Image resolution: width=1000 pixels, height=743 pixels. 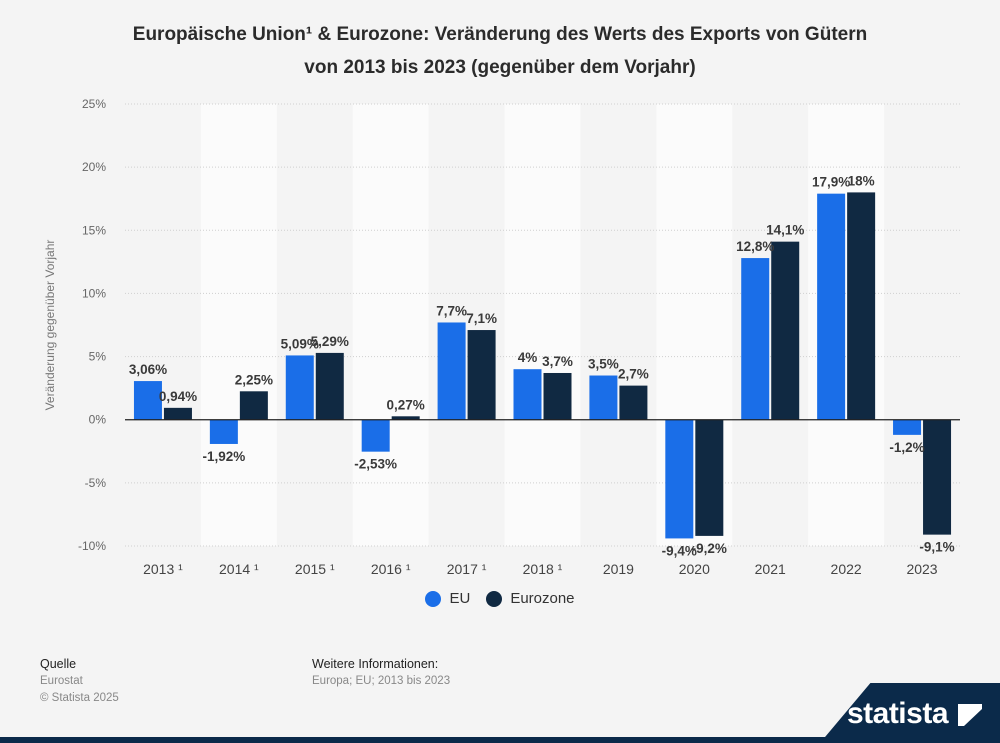 I want to click on data-label-eu: -1,2%, so click(x=906, y=447).